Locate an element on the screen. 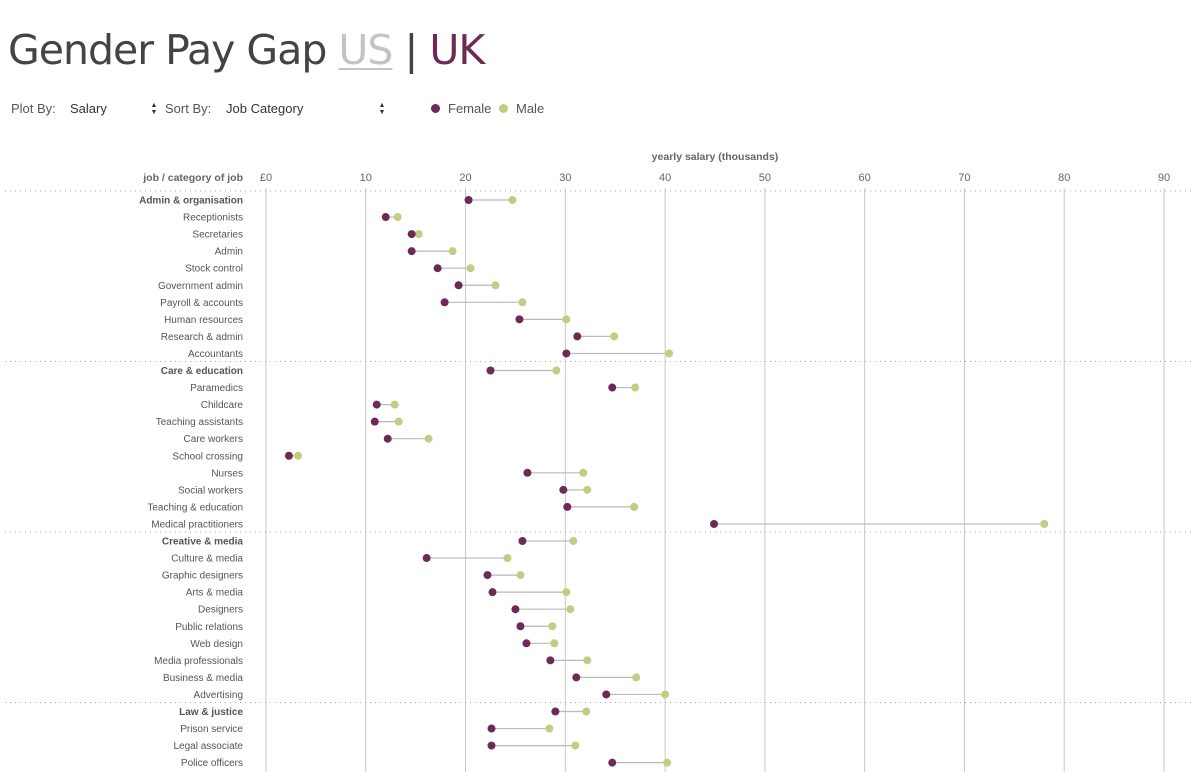 This screenshot has height=772, width=1200. category-label: Law & justice is located at coordinates (211, 712).